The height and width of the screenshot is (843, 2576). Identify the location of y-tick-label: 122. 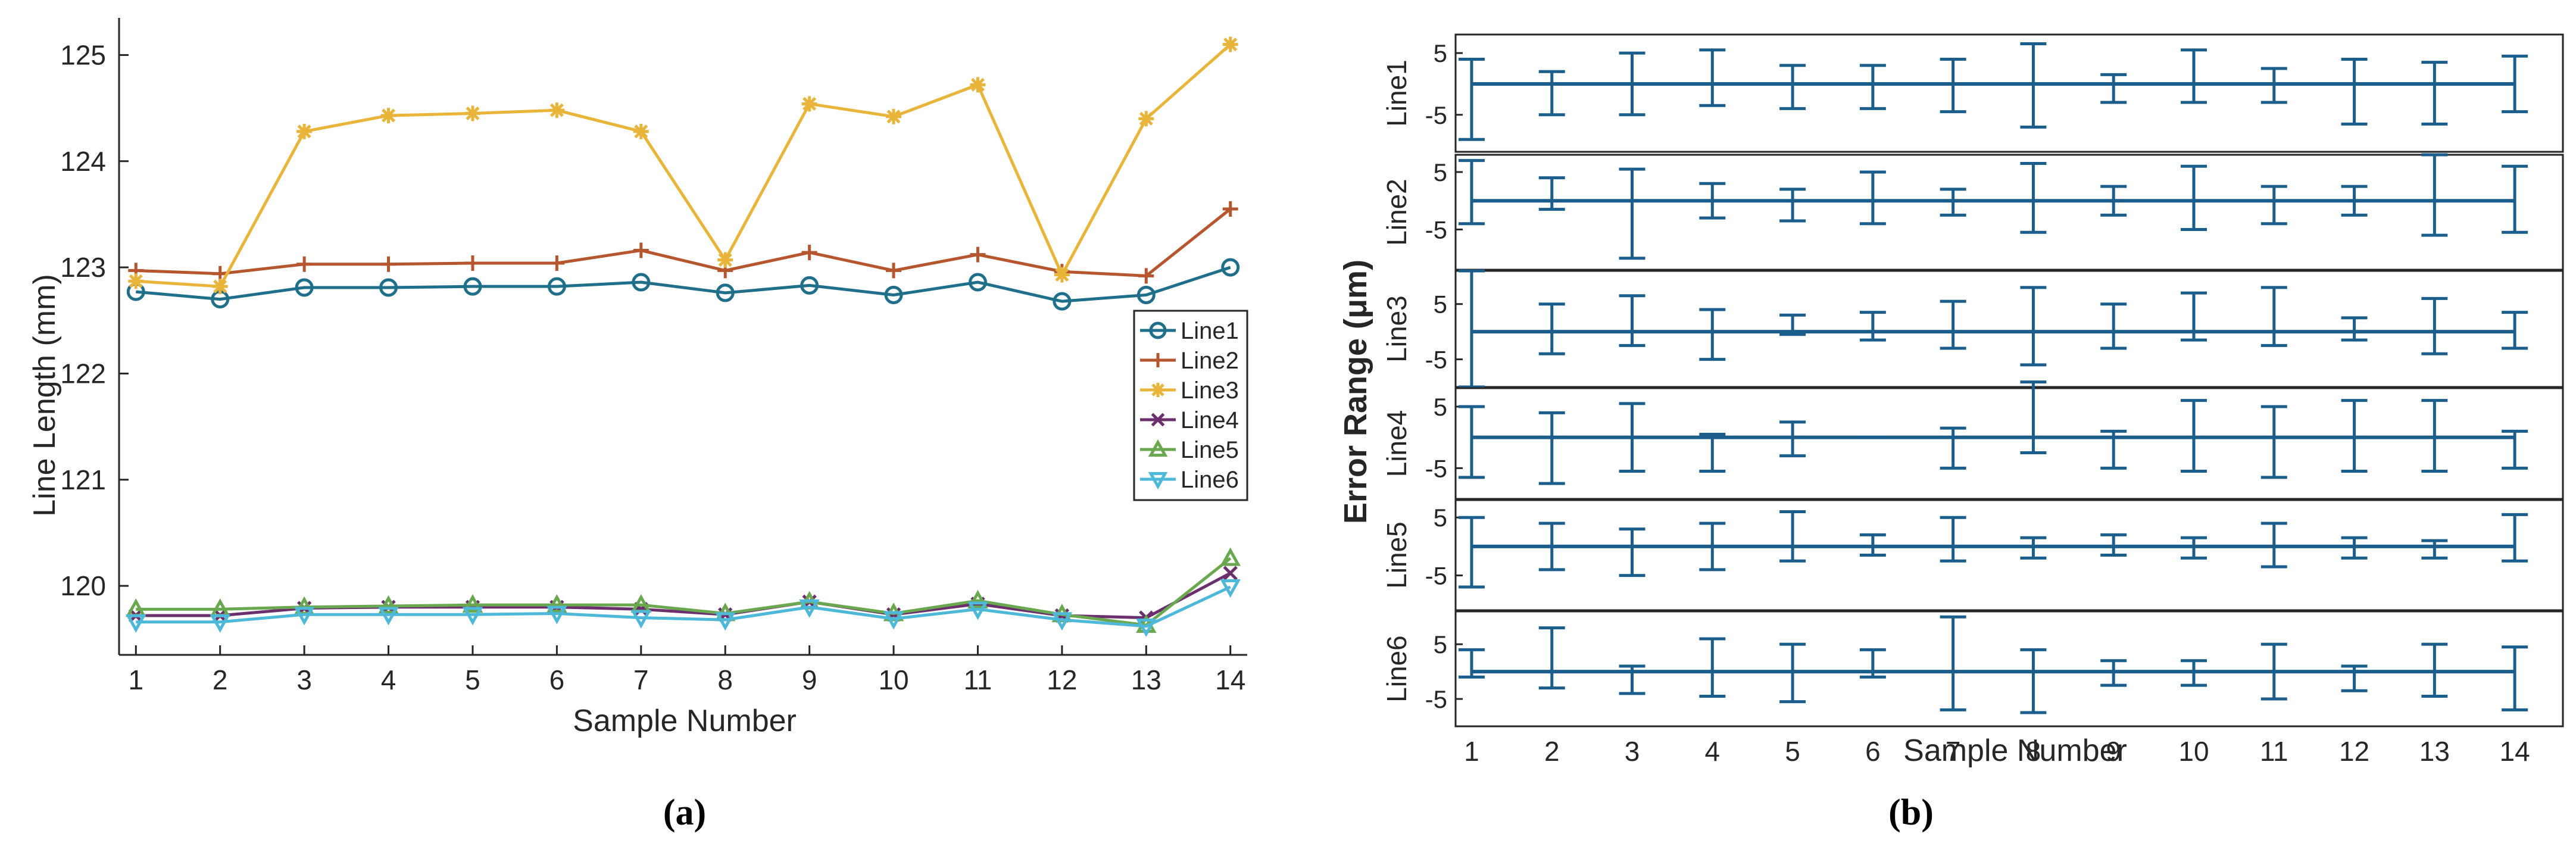
(83, 373).